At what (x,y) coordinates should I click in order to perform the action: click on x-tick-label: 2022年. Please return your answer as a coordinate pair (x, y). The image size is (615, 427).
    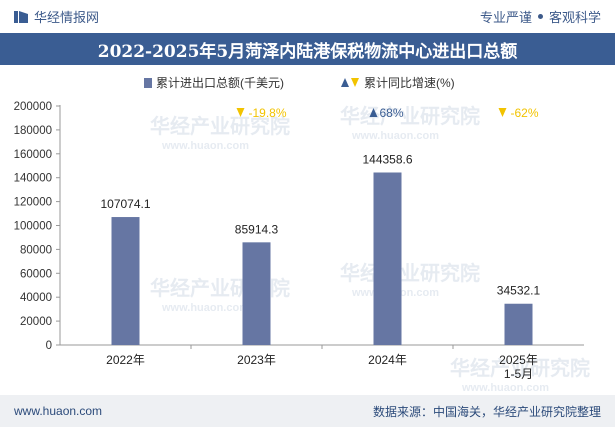
    Looking at the image, I should click on (125, 360).